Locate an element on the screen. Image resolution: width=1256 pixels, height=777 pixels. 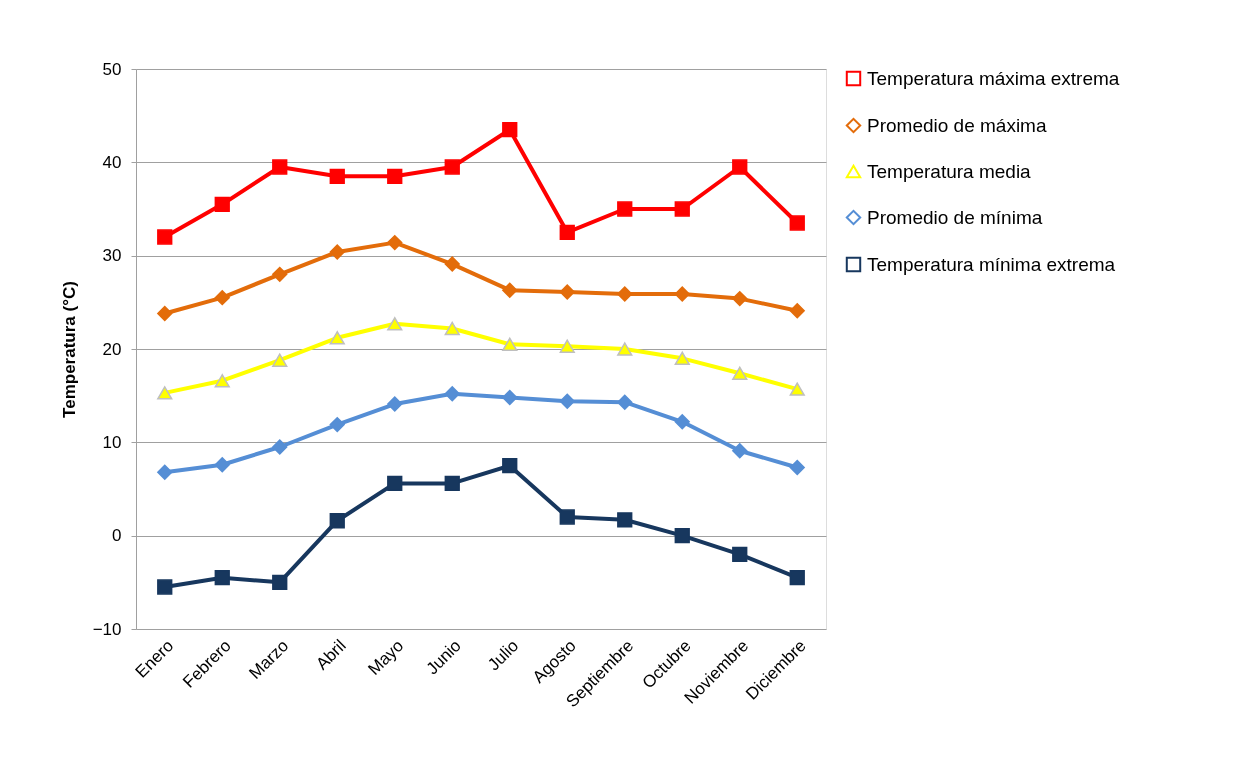
y-tick-label: 0 is located at coordinates (117, 536).